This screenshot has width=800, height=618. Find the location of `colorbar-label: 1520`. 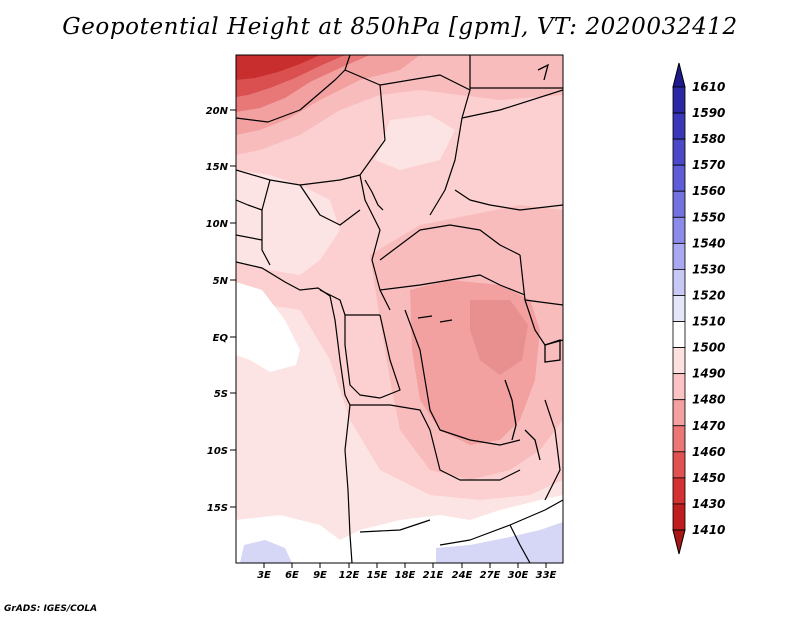

colorbar-label: 1520 is located at coordinates (708, 295).